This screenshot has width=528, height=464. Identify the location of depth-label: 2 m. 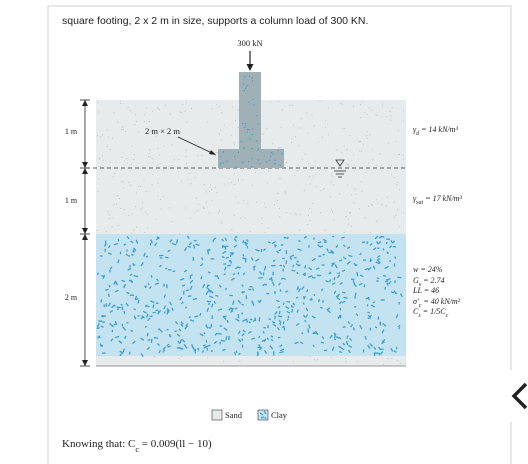
(71, 297).